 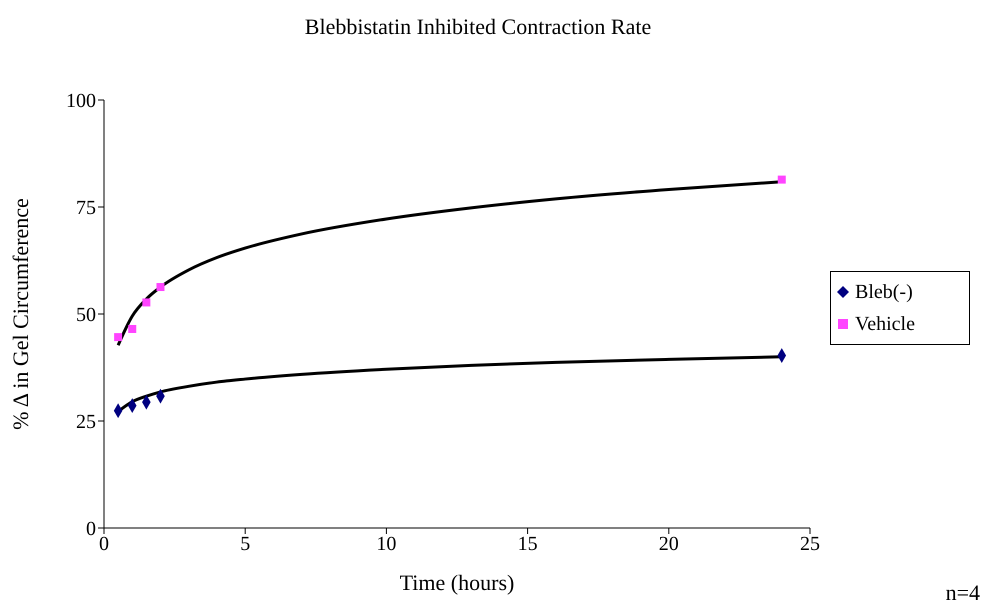 I want to click on text: n=4, so click(x=963, y=593).